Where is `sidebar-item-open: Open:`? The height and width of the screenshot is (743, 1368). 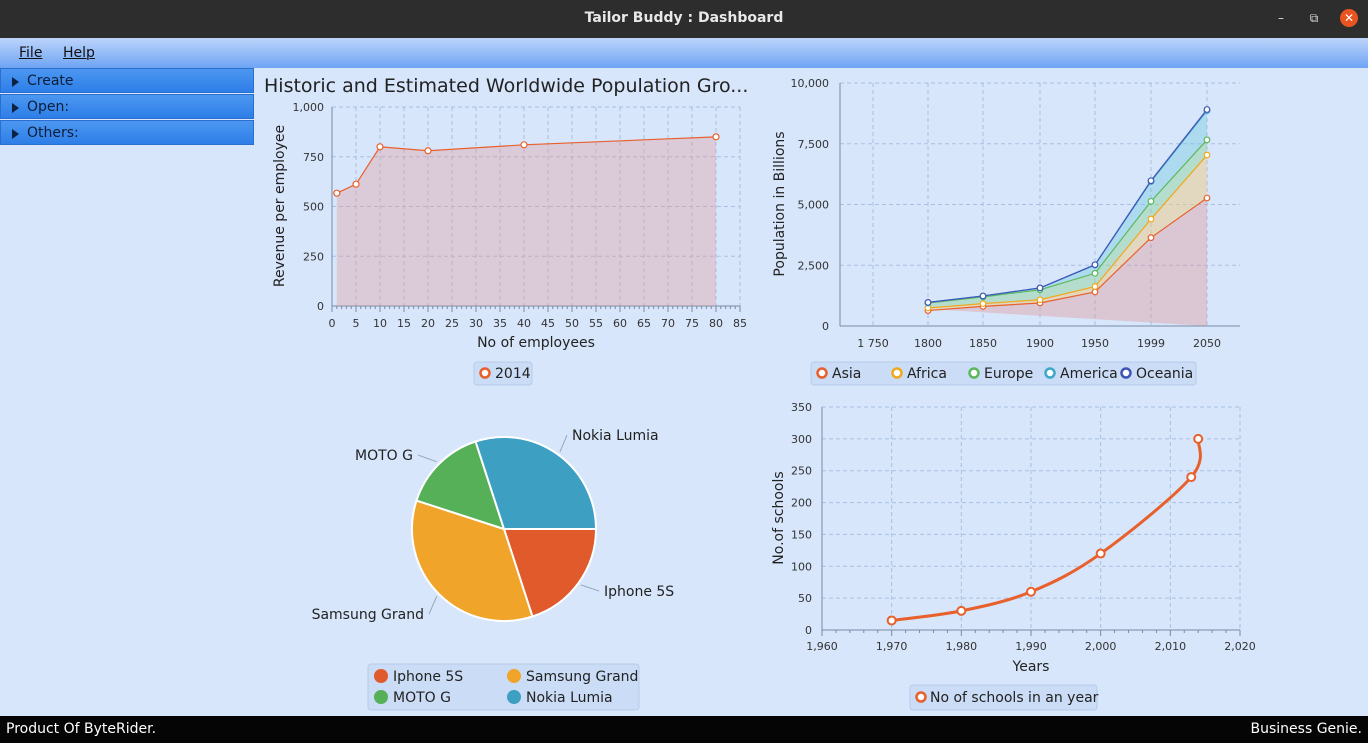 sidebar-item-open: Open: is located at coordinates (127, 106).